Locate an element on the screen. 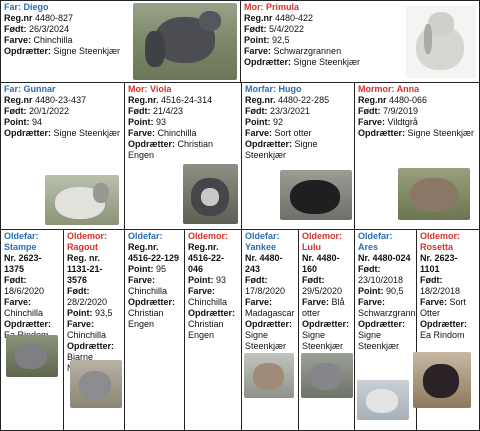  ancestor-name: Ragout is located at coordinates (82, 247).